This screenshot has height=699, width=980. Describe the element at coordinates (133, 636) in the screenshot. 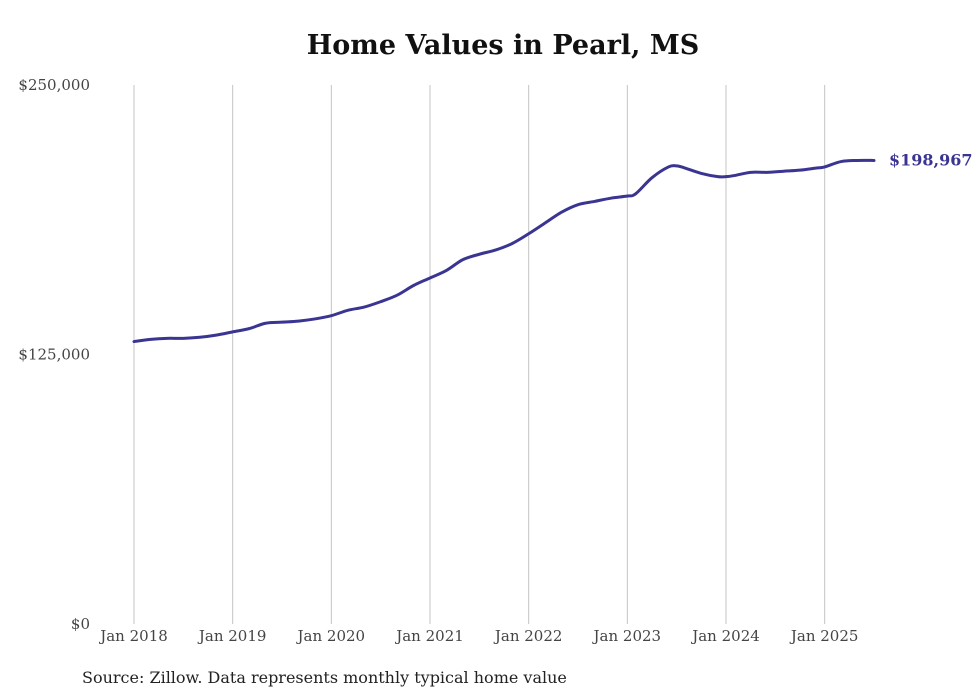

I see `x-tick-label: Jan 2018` at that location.